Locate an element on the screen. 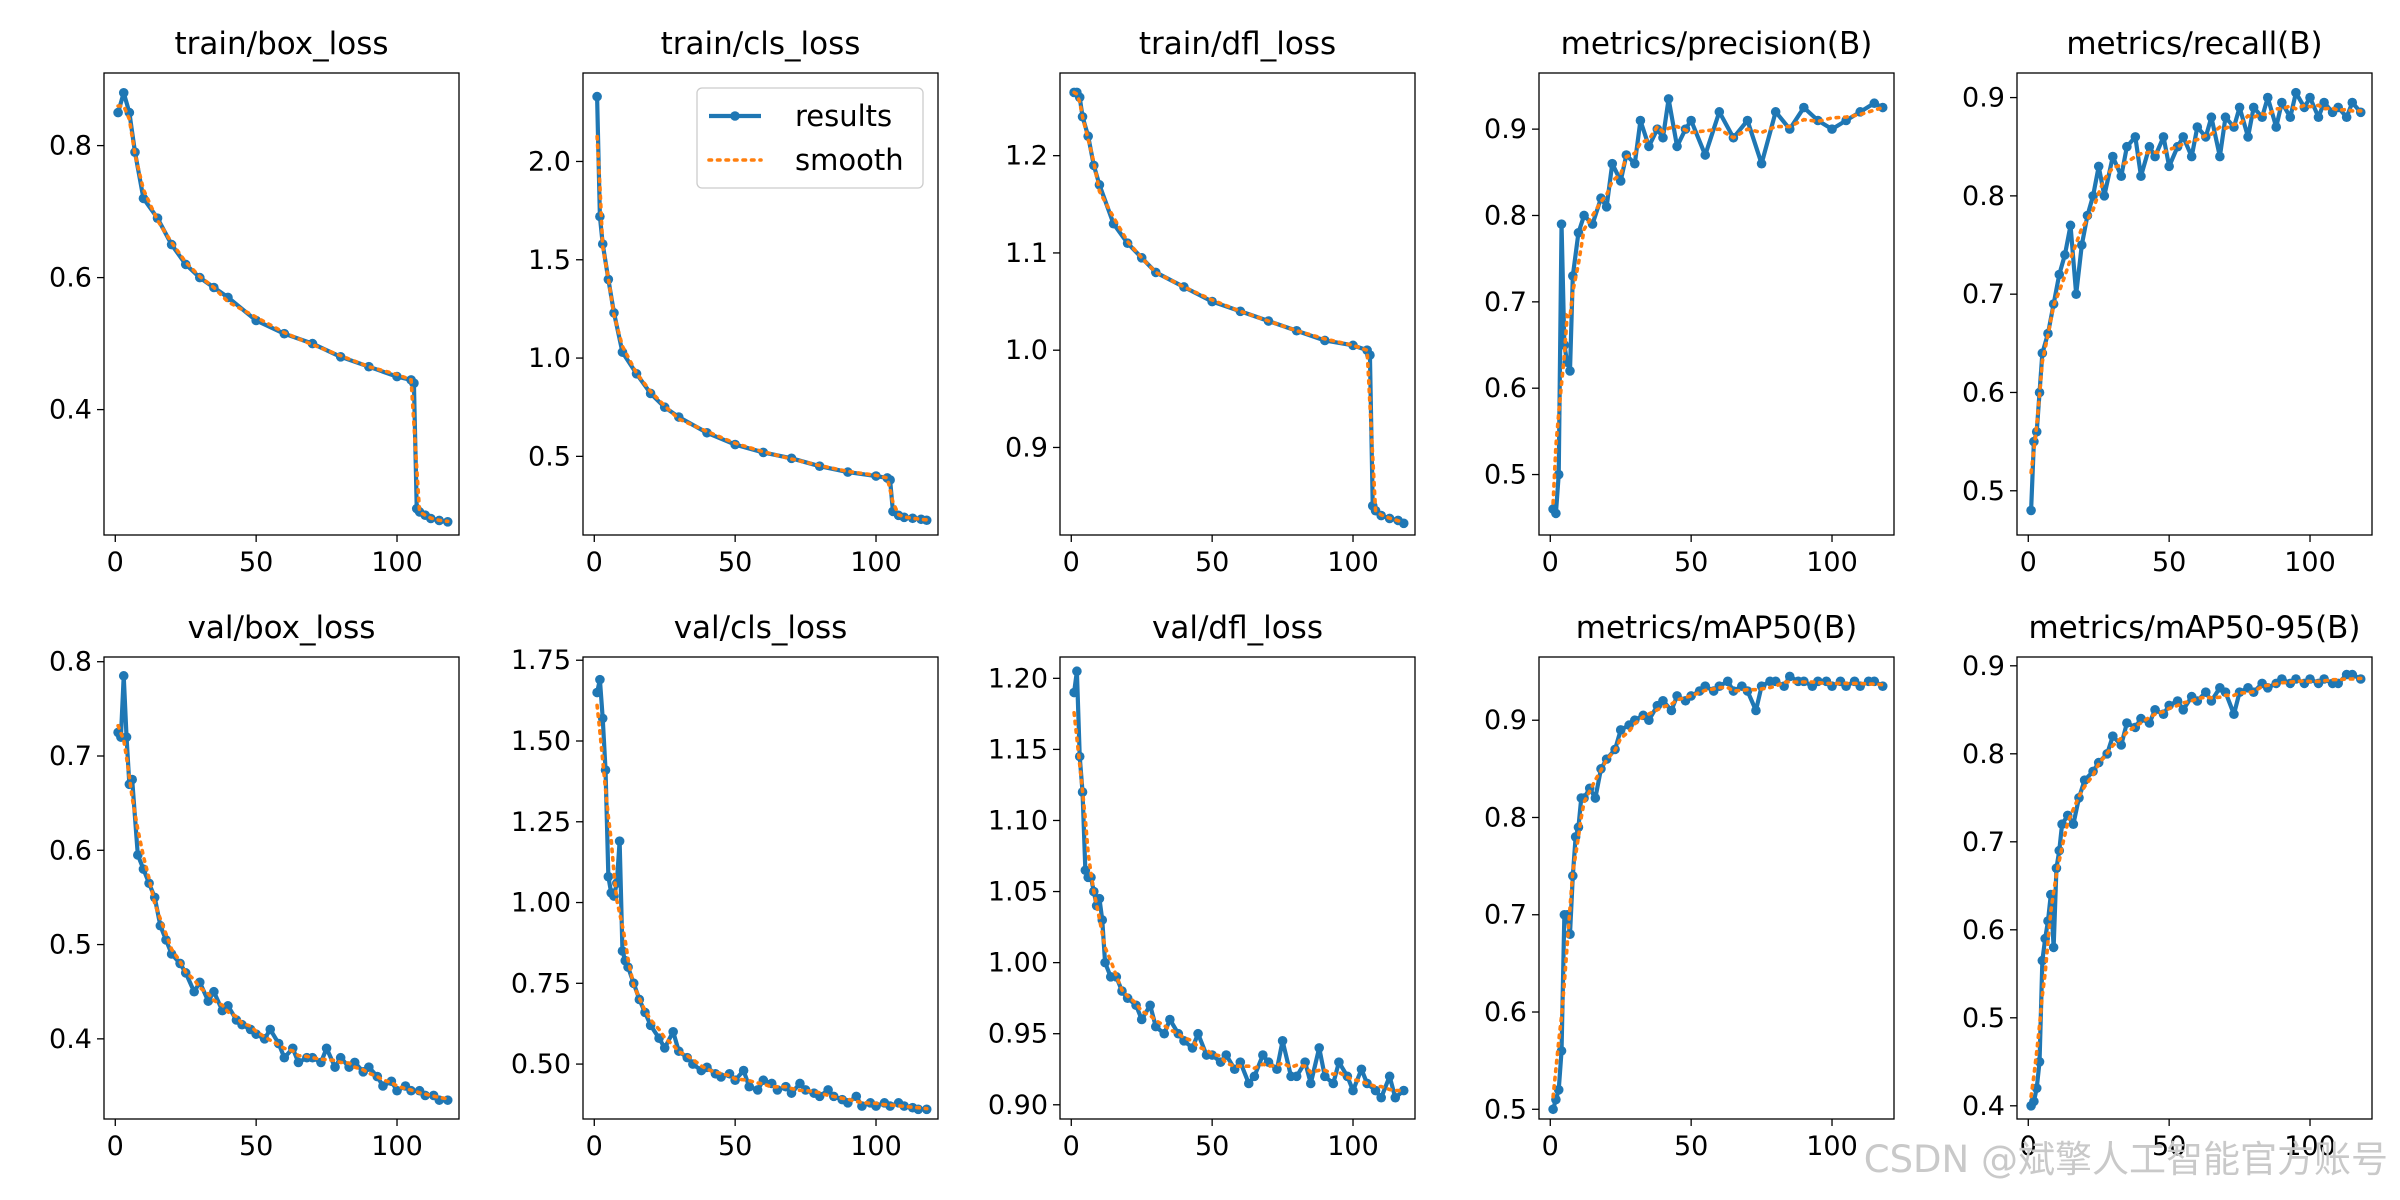  subplot-title: train/cls_loss is located at coordinates (761, 44).